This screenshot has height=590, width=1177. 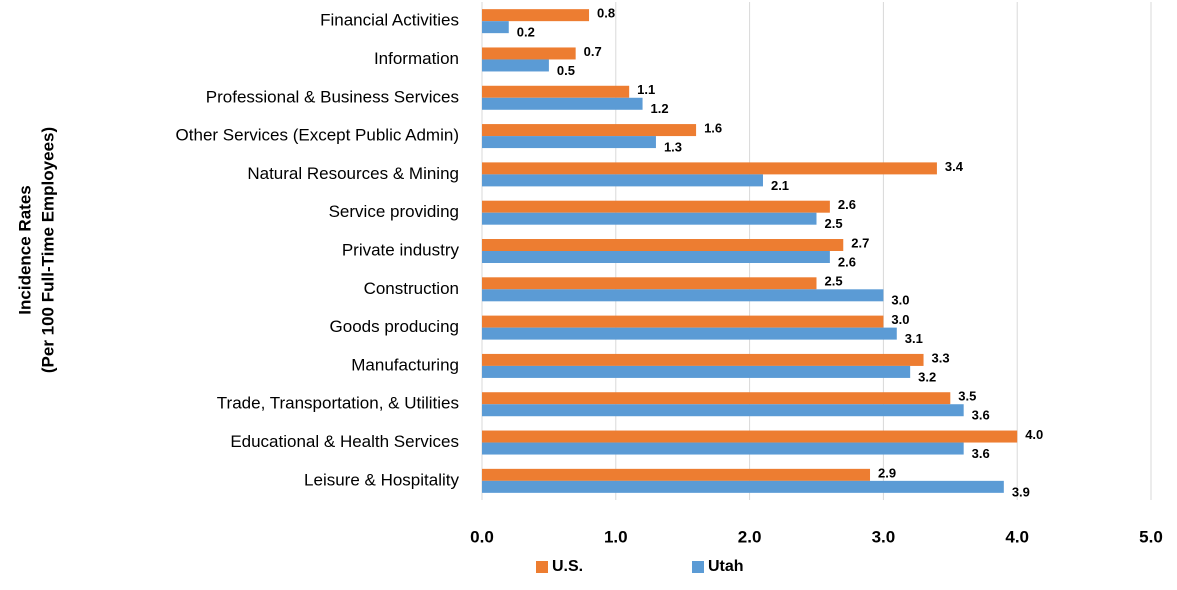 I want to click on data-label: 3.4, so click(x=954, y=166).